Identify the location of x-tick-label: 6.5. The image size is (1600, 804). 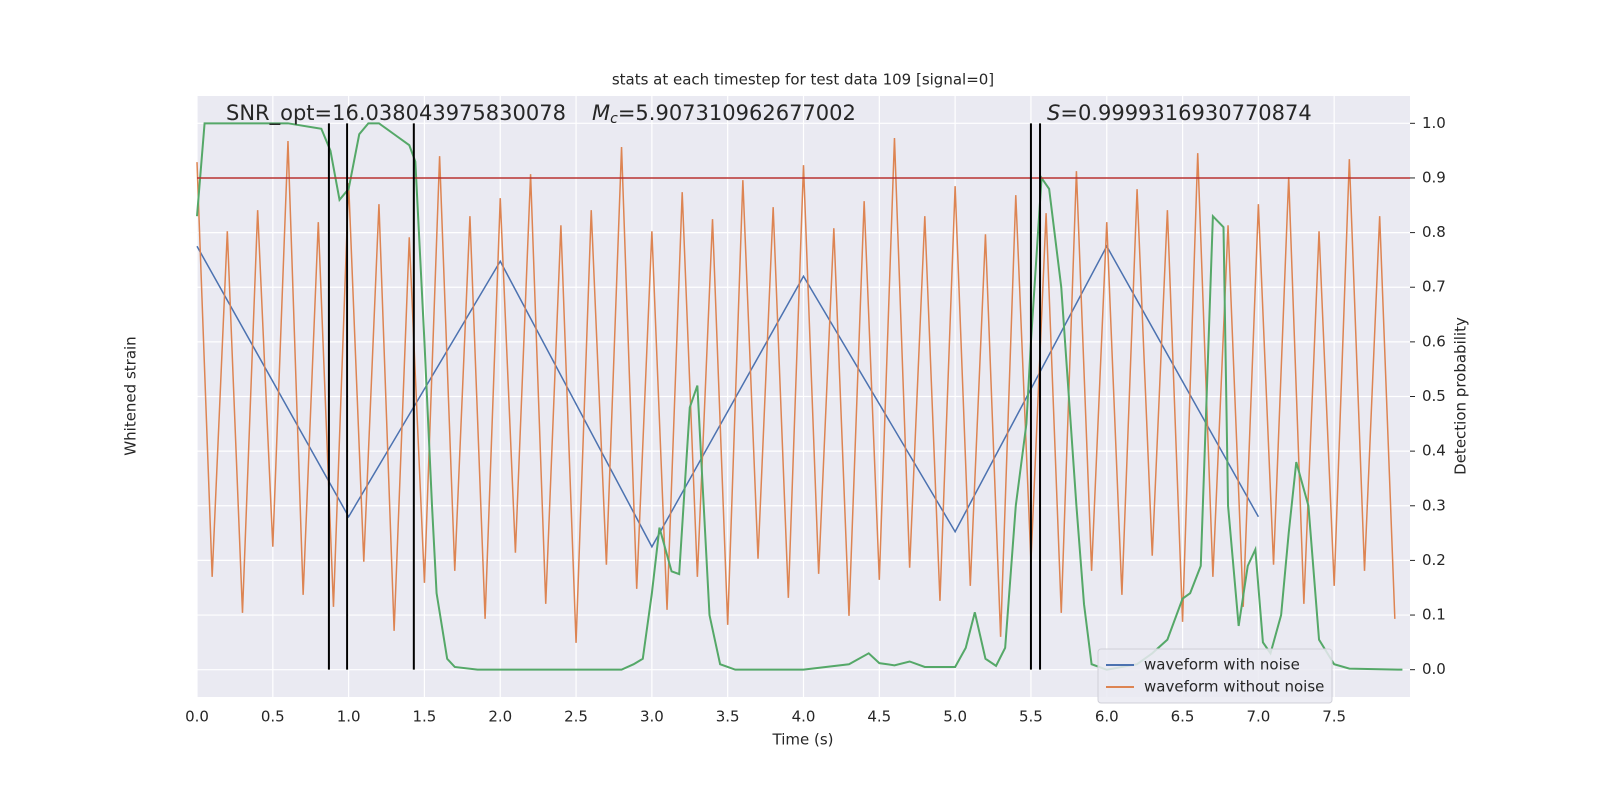
(1183, 717).